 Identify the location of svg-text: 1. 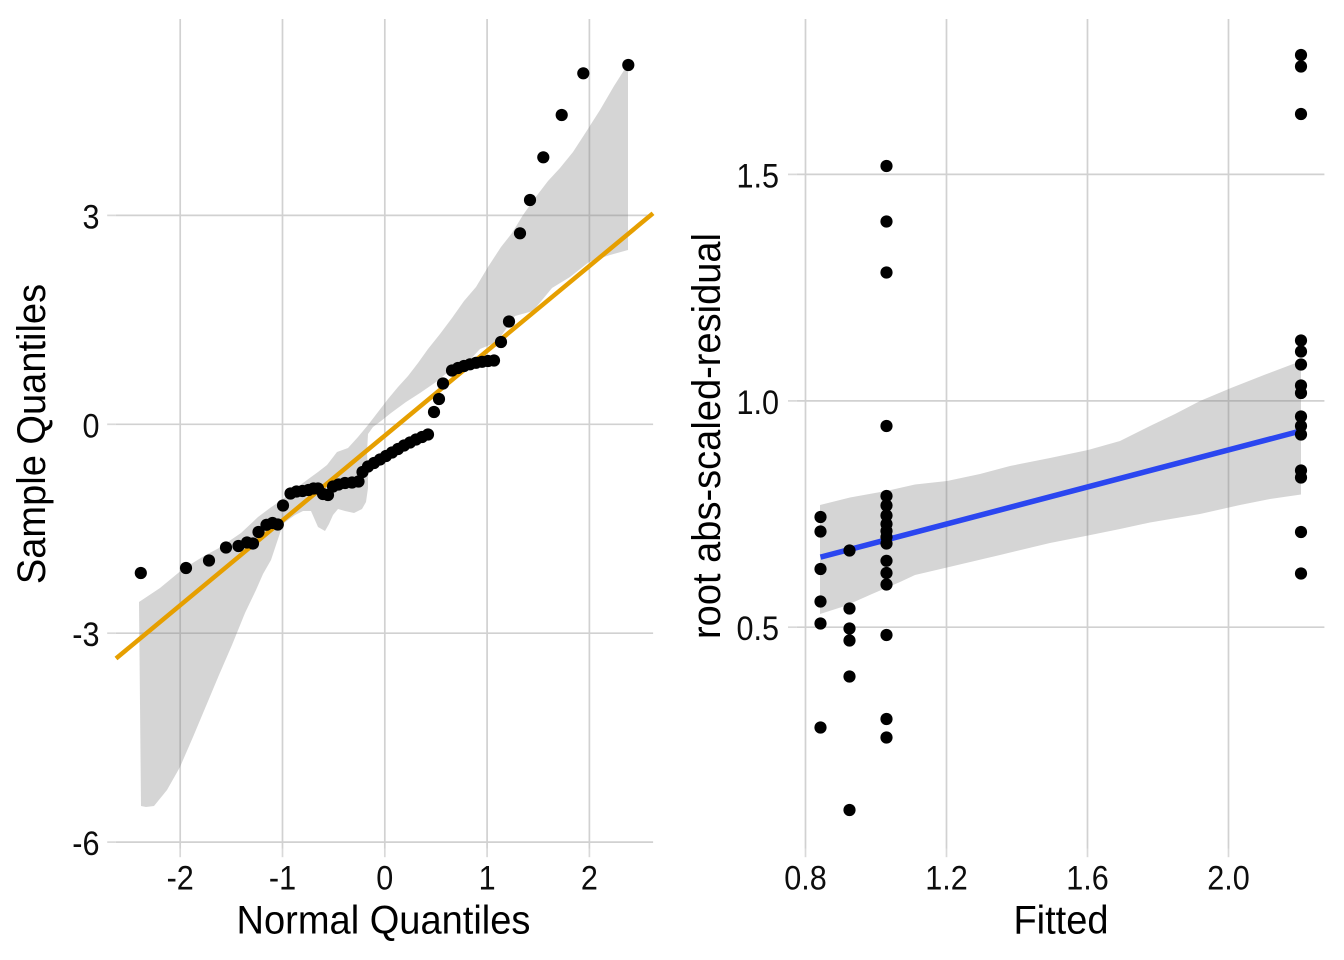
(487, 879).